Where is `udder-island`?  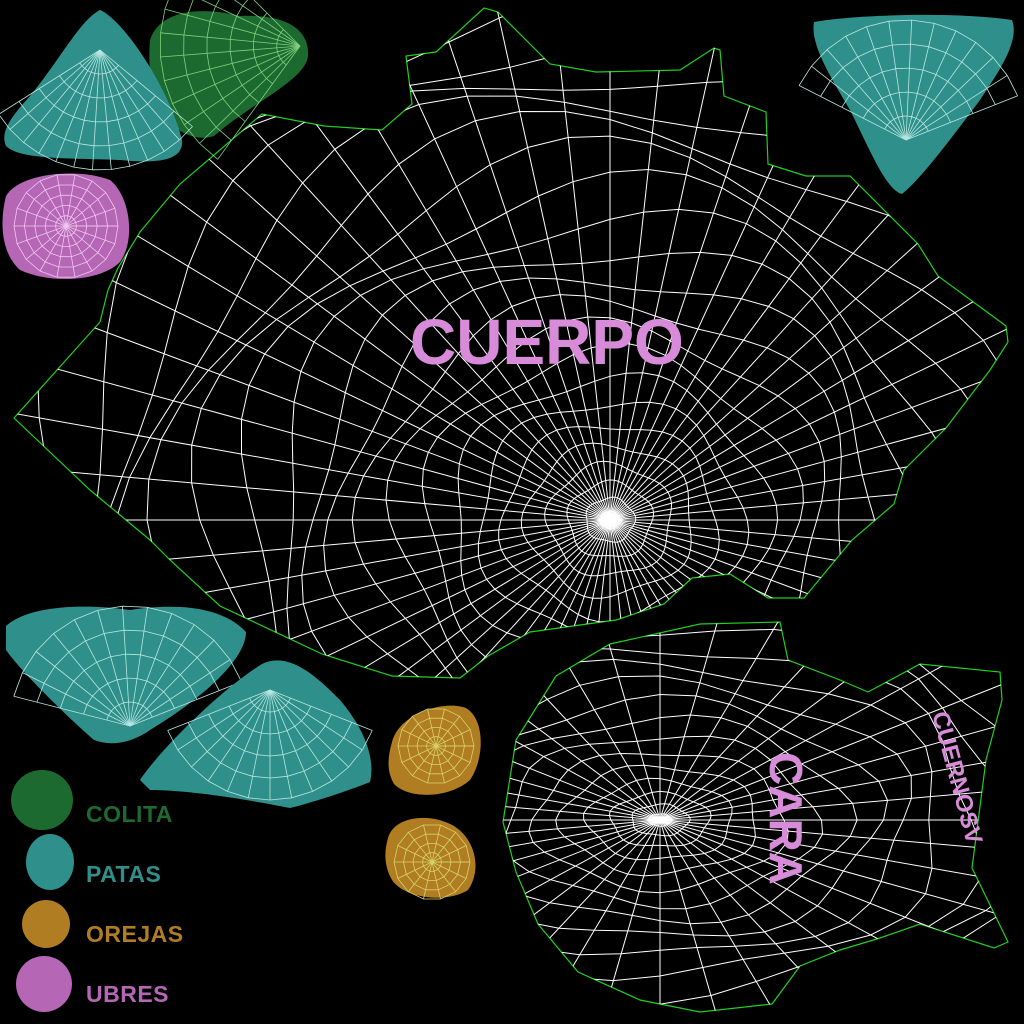
udder-island is located at coordinates (66, 226).